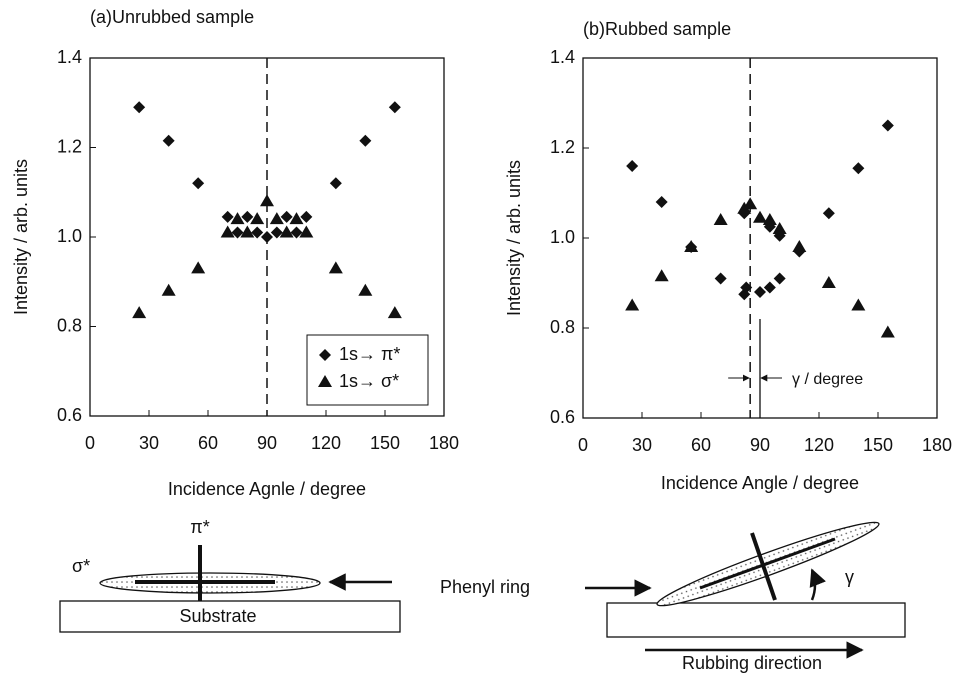  Describe the element at coordinates (763, 566) in the screenshot. I see `pi-axis` at that location.